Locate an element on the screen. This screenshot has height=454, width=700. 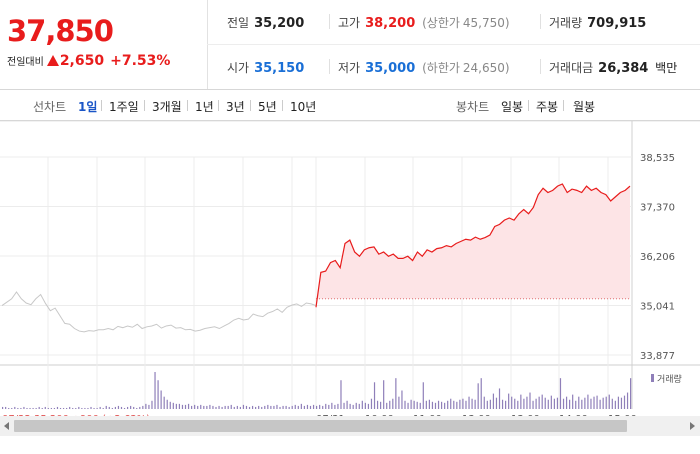
scroll-left-arrow-icon is located at coordinates (6, 426).